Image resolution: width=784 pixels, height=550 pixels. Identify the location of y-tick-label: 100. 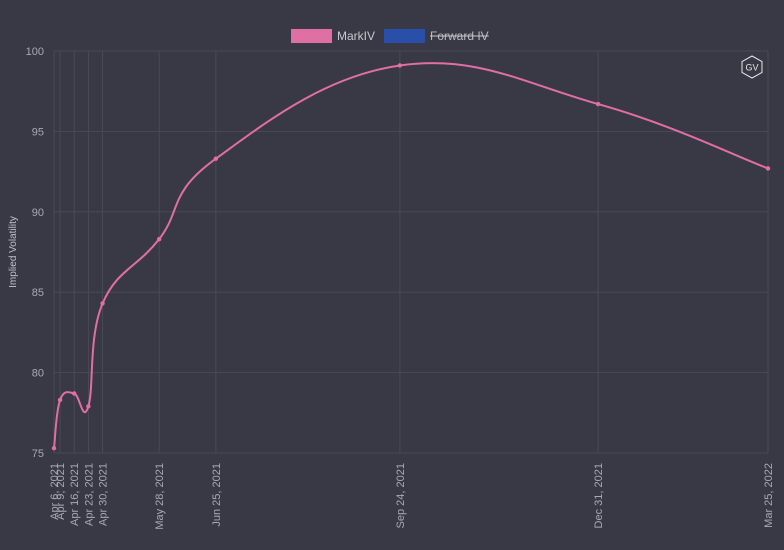
(35, 52).